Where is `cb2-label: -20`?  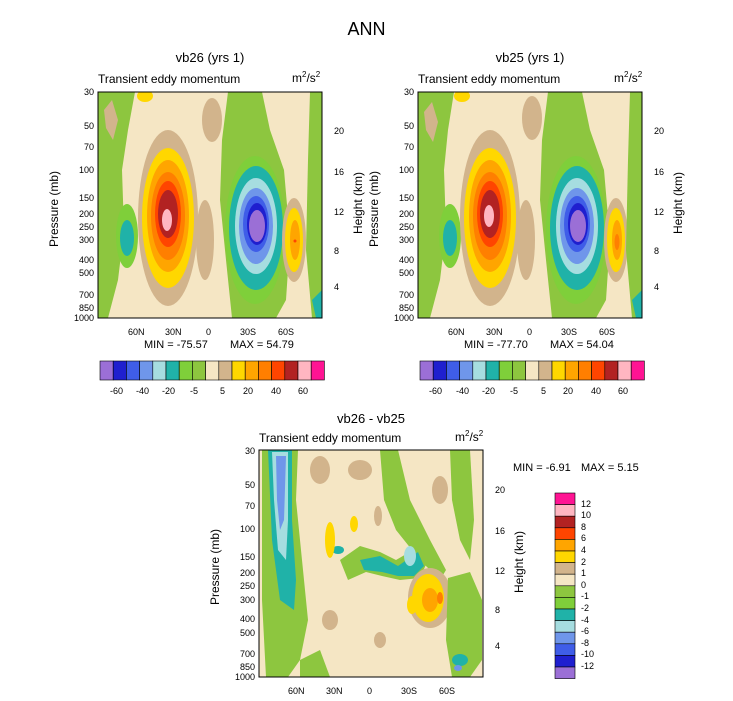 cb2-label: -20 is located at coordinates (489, 391).